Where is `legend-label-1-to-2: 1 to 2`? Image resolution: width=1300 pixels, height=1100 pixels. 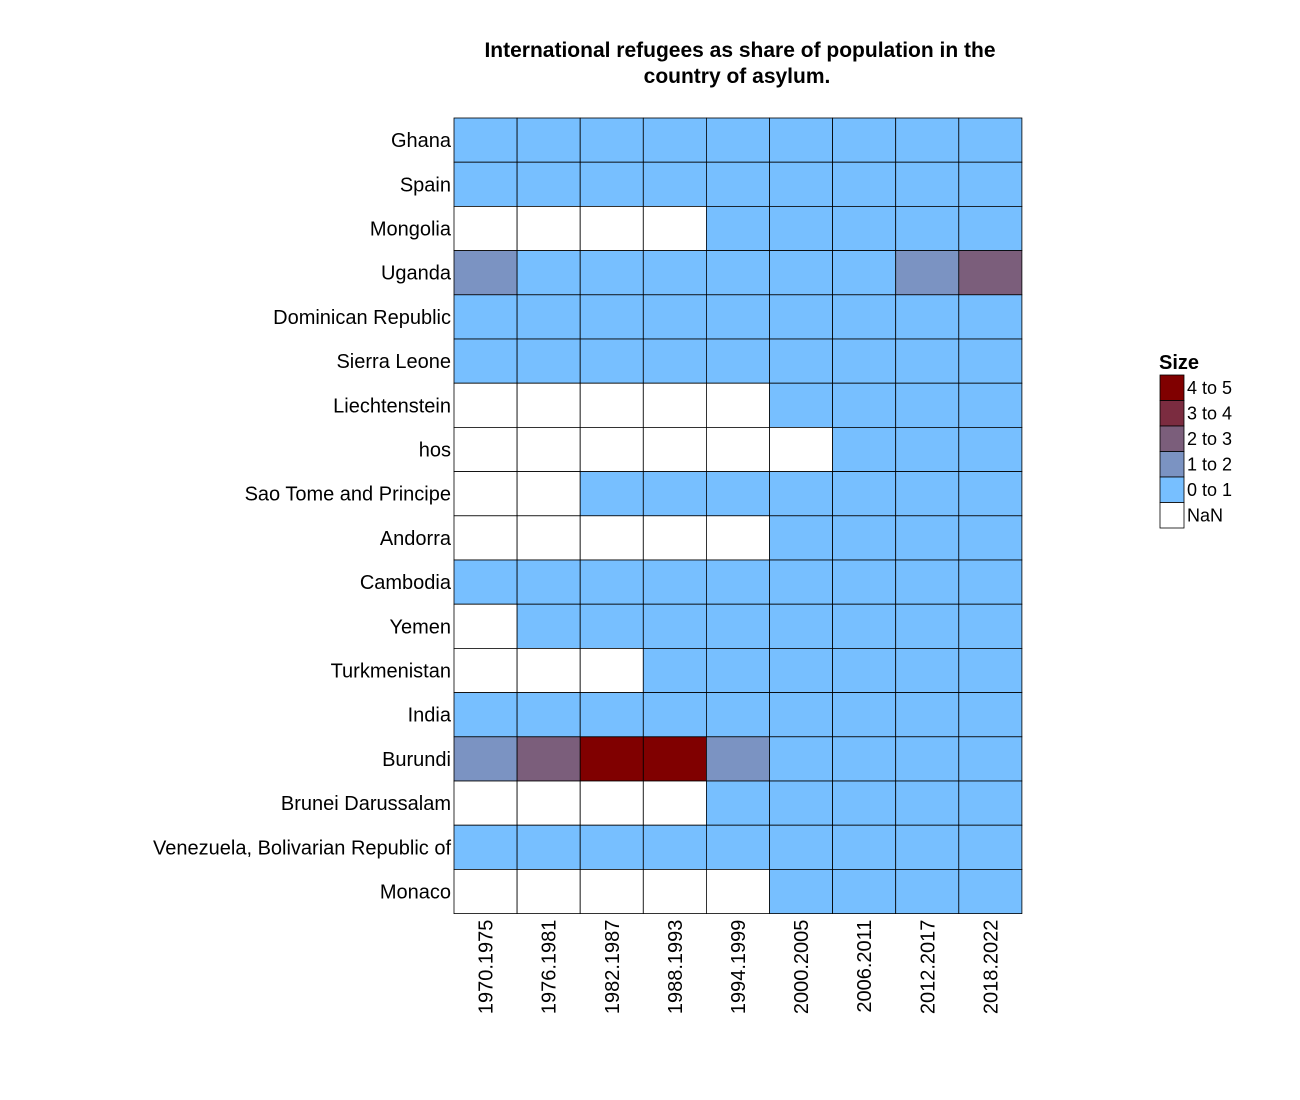 legend-label-1-to-2: 1 to 2 is located at coordinates (1209, 464).